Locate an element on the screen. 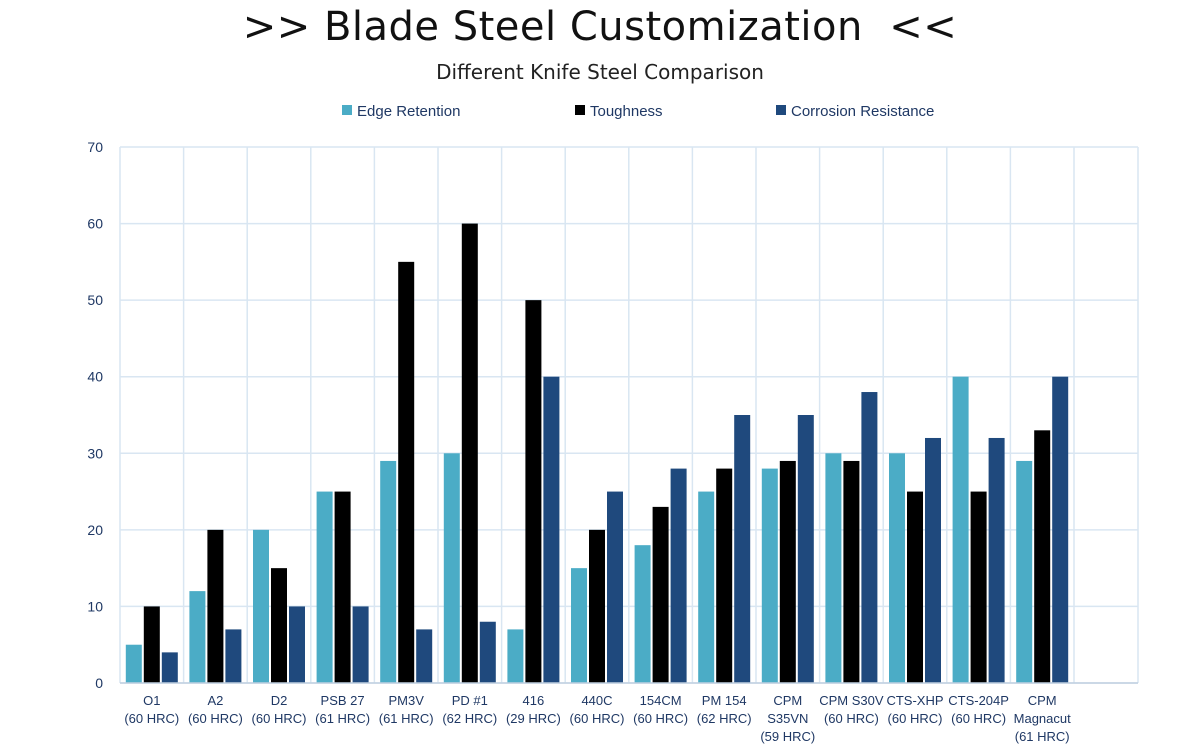  x-tick-label: PSB 27 is located at coordinates (343, 700).